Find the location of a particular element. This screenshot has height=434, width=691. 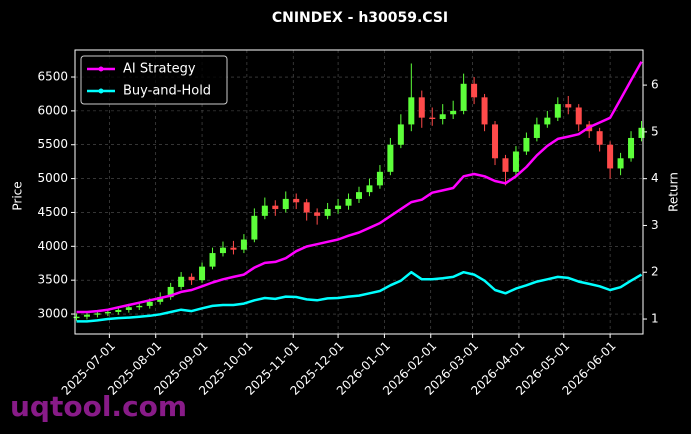

y-tick-label: 3000 is located at coordinates (52, 314).